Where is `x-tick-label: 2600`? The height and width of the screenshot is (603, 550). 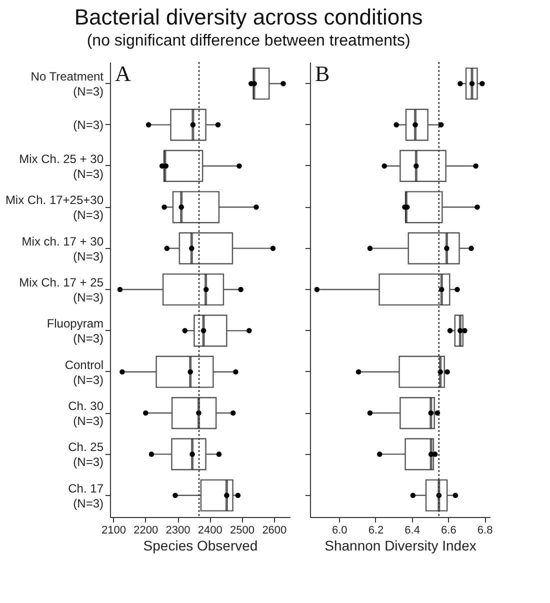
x-tick-label: 2600 is located at coordinates (274, 530).